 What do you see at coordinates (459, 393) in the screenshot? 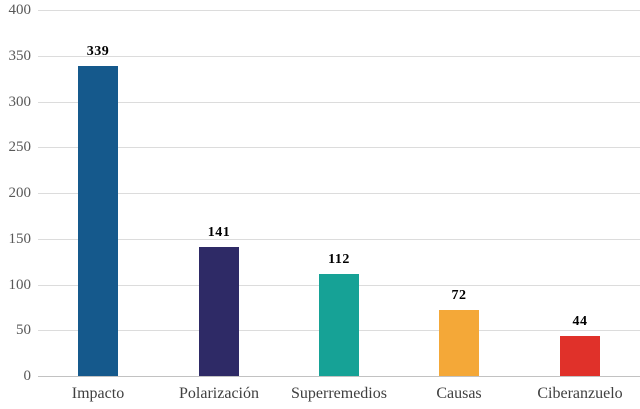
I see `x-axis-category-label: Causas` at bounding box center [459, 393].